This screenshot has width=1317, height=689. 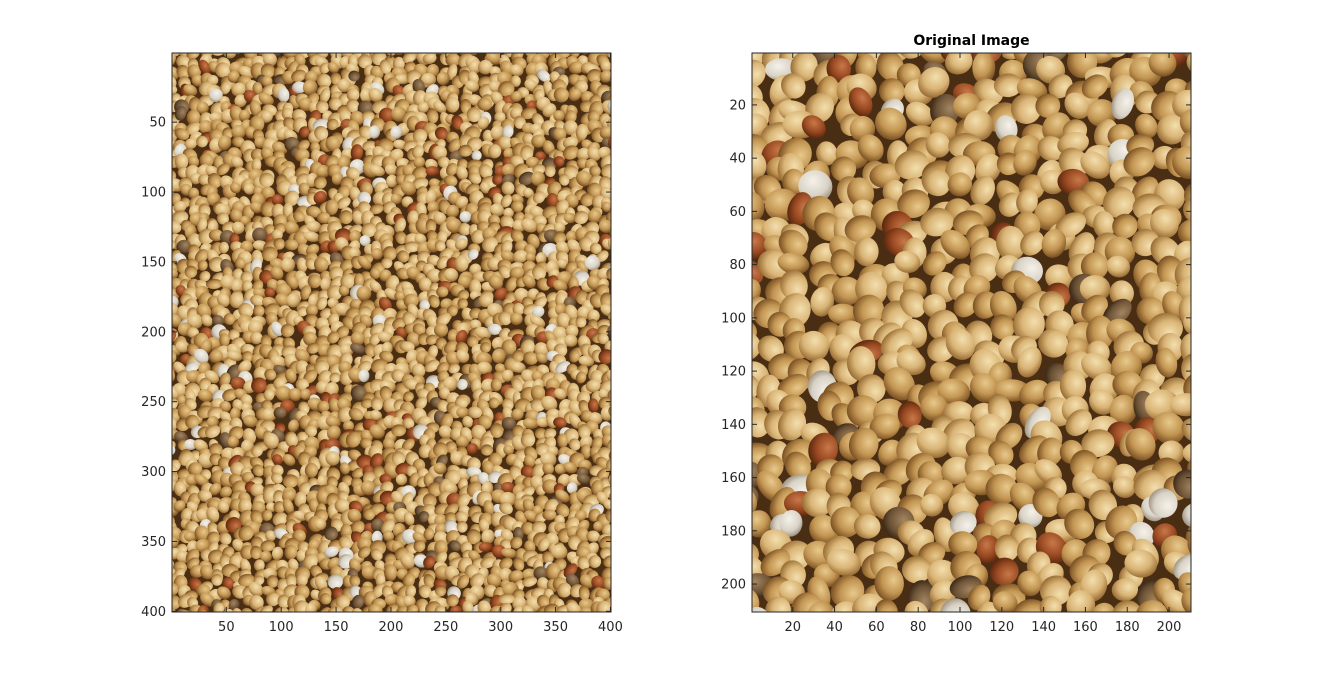 I want to click on y-tick-label: 100, so click(x=153, y=193).